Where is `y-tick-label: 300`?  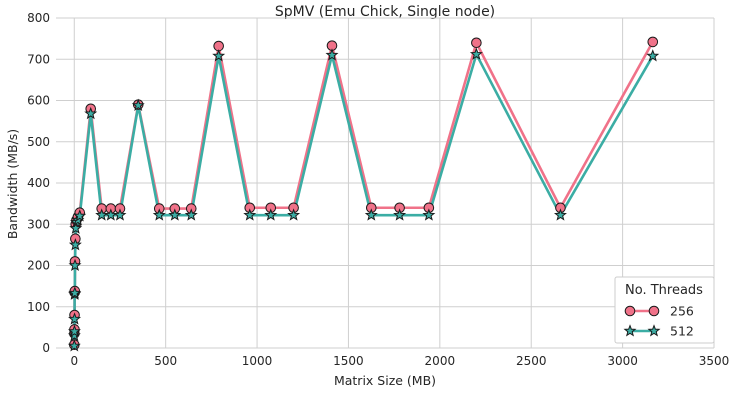 y-tick-label: 300 is located at coordinates (38, 224).